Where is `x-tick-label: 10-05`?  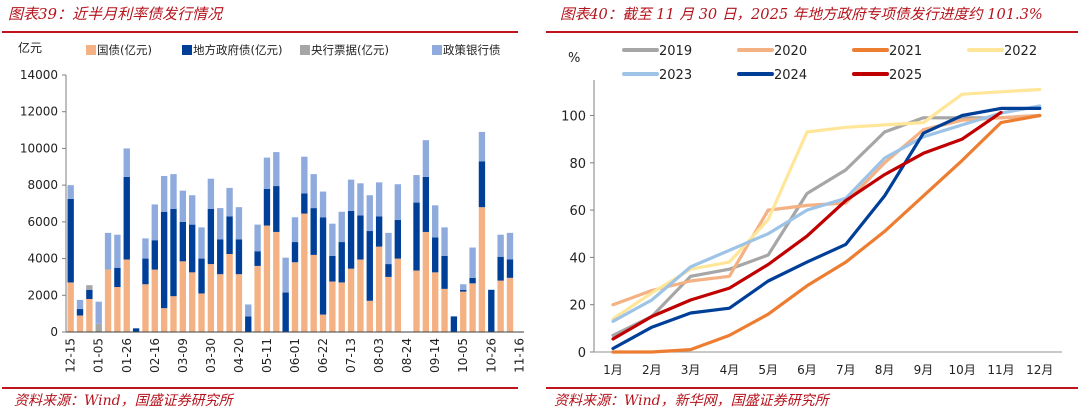
x-tick-label: 10-05 is located at coordinates (463, 355).